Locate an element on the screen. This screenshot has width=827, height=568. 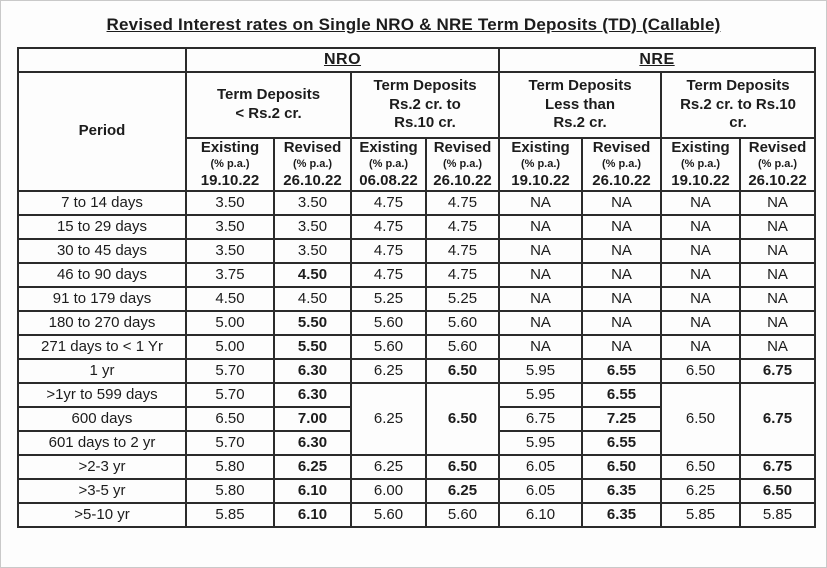
period-cell: 7 to 14 days is located at coordinates (102, 203).